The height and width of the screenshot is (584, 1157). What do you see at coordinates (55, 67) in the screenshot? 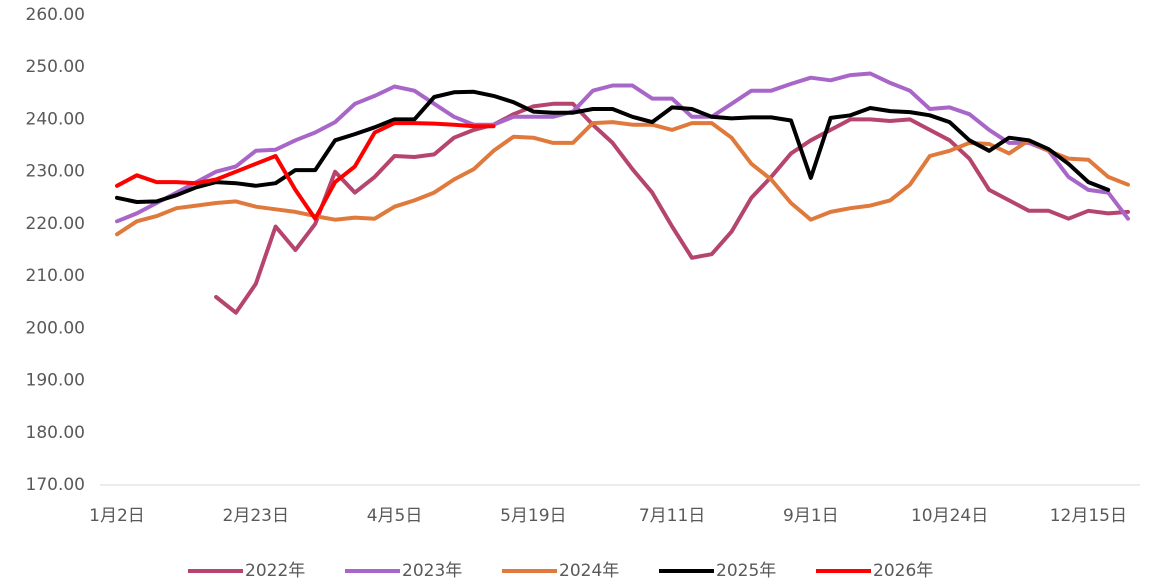
I see `y-tick-label: 250.00` at bounding box center [55, 67].